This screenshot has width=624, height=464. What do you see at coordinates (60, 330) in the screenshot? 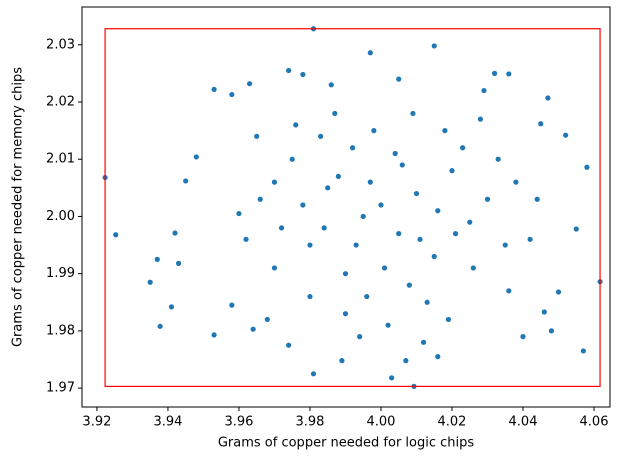
I see `y-tick-label: 1.98` at bounding box center [60, 330].